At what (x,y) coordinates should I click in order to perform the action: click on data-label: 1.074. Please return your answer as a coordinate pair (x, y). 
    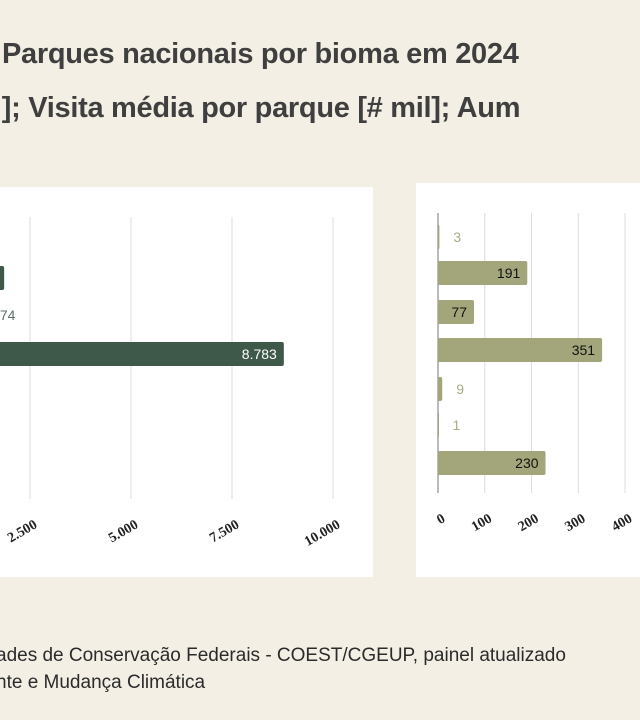
    Looking at the image, I should click on (8, 315).